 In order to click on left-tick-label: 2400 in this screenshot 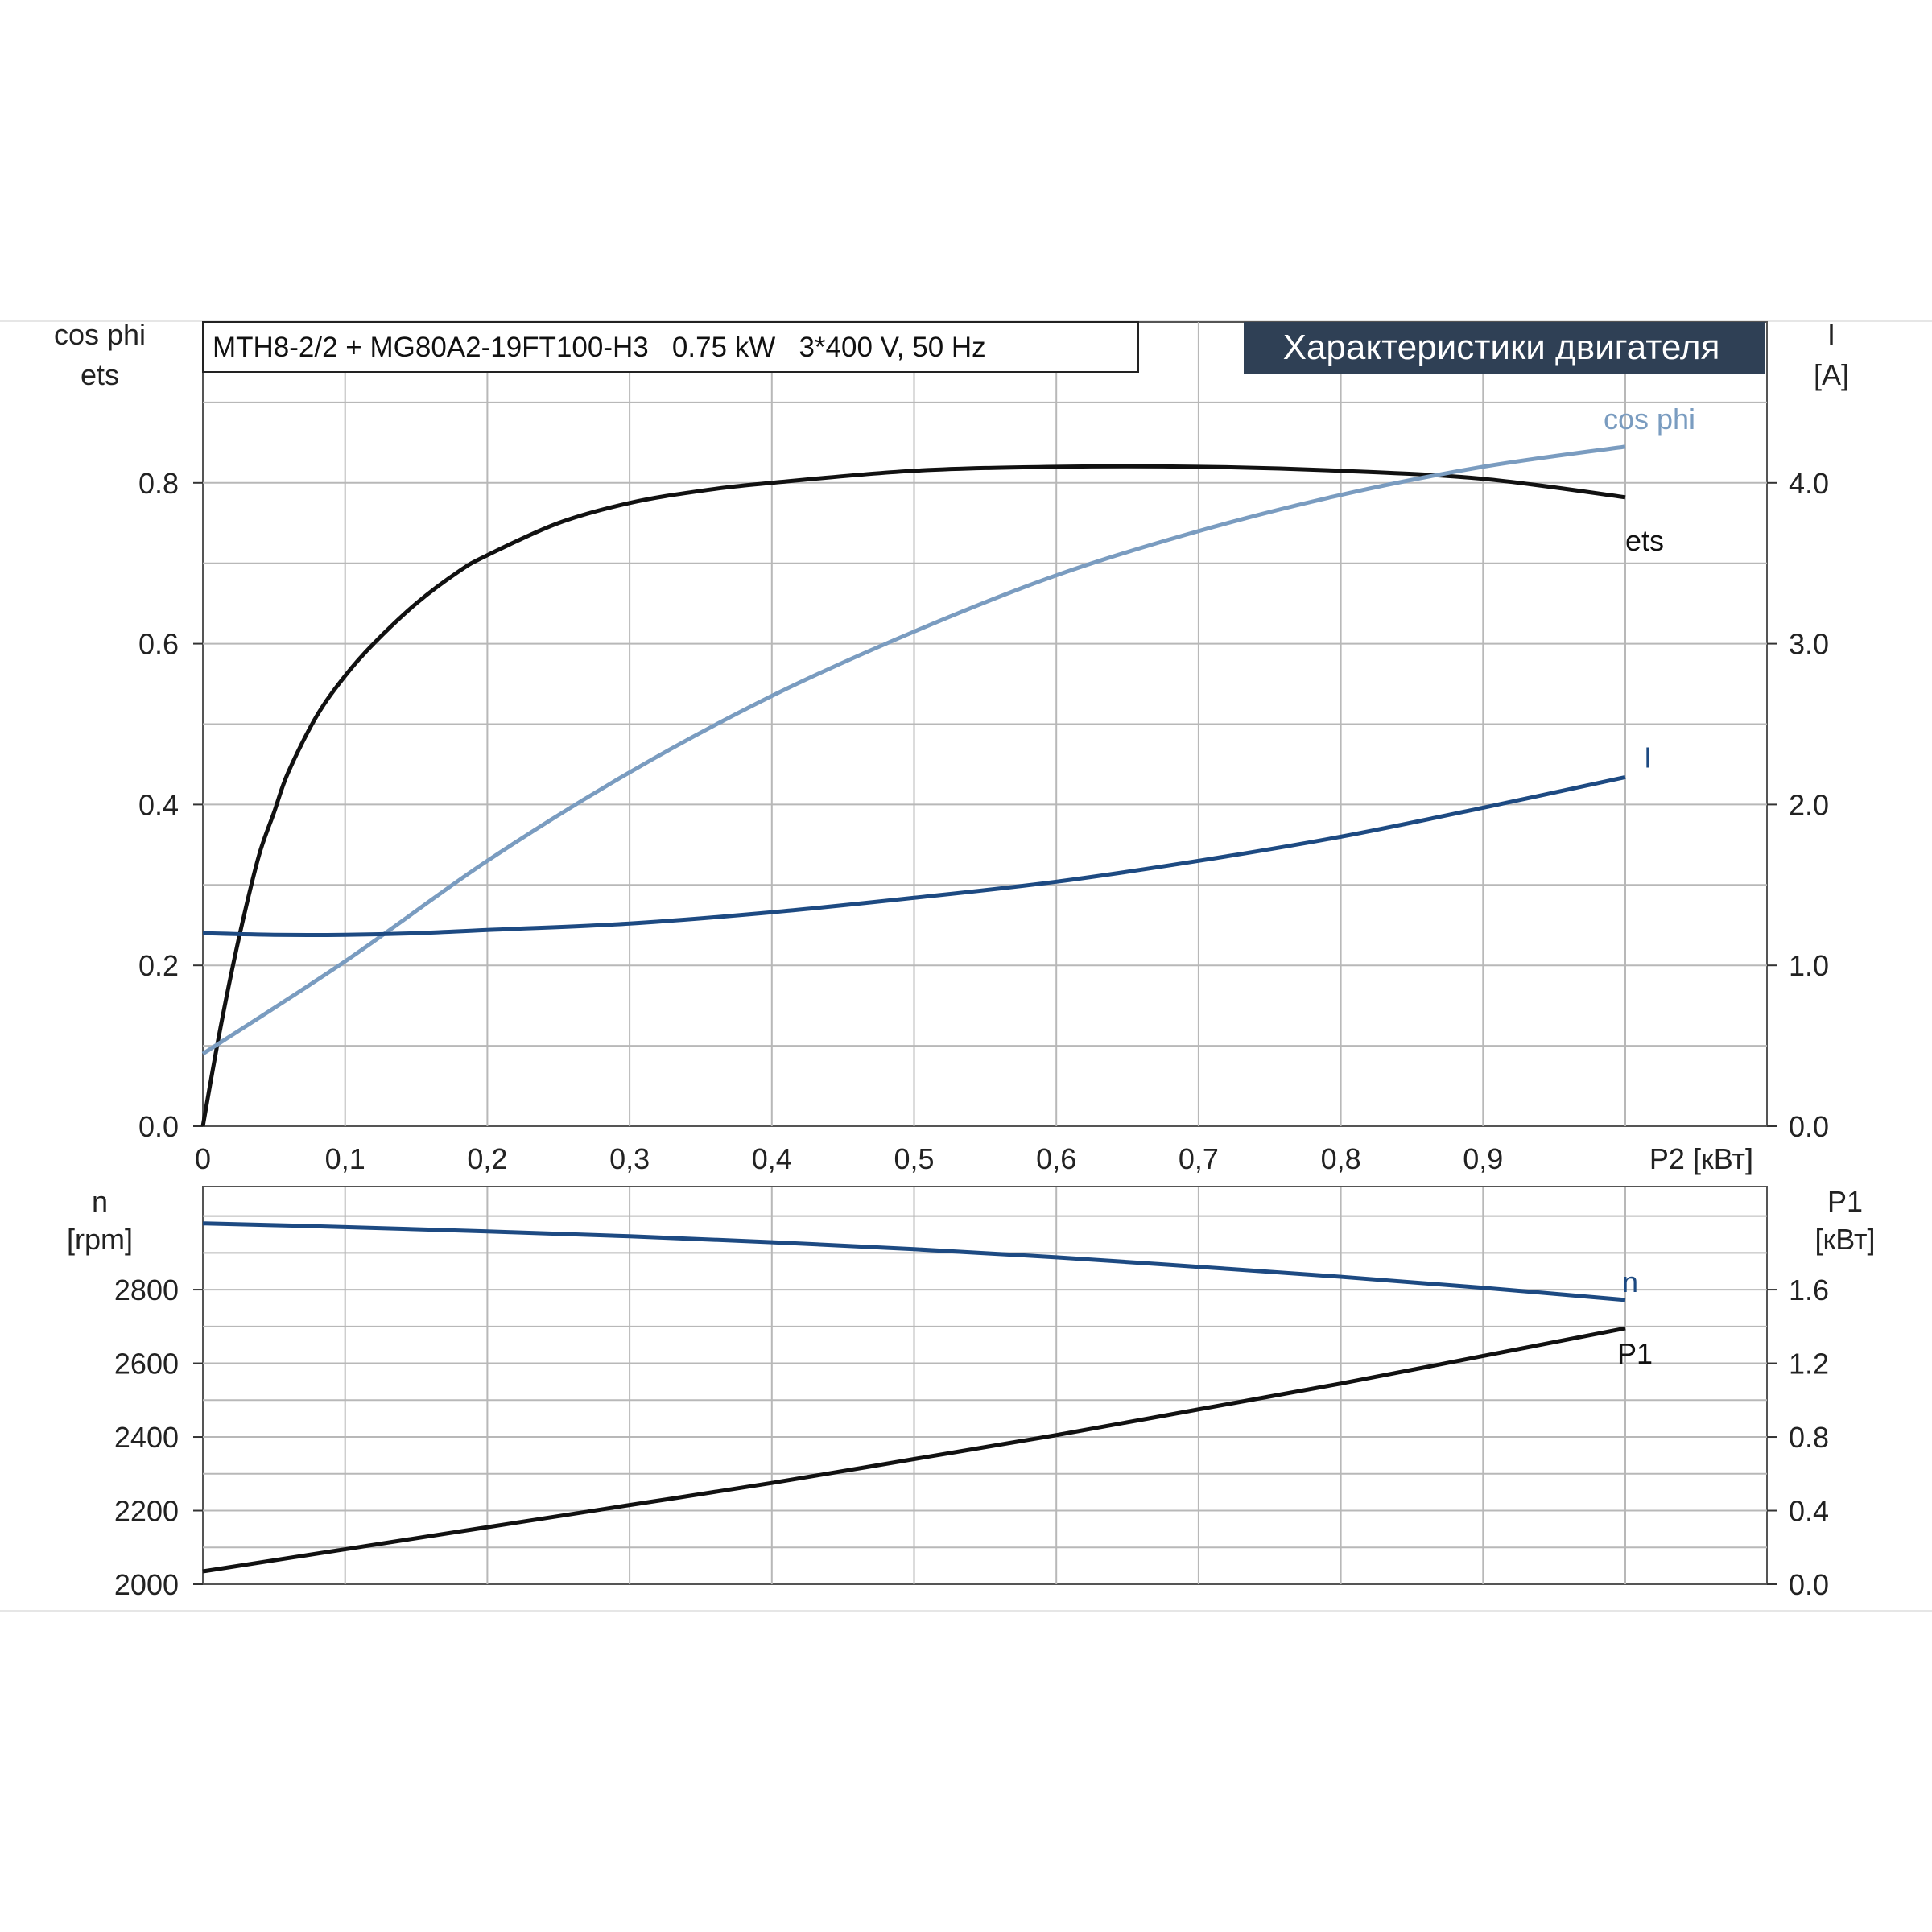, I will do `click(146, 1437)`.